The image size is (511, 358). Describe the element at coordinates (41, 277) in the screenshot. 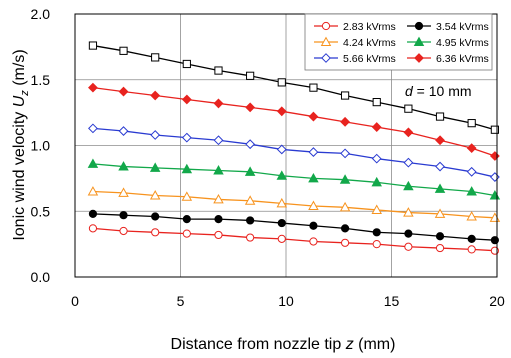

I see `y-tick-label: 0.0` at that location.